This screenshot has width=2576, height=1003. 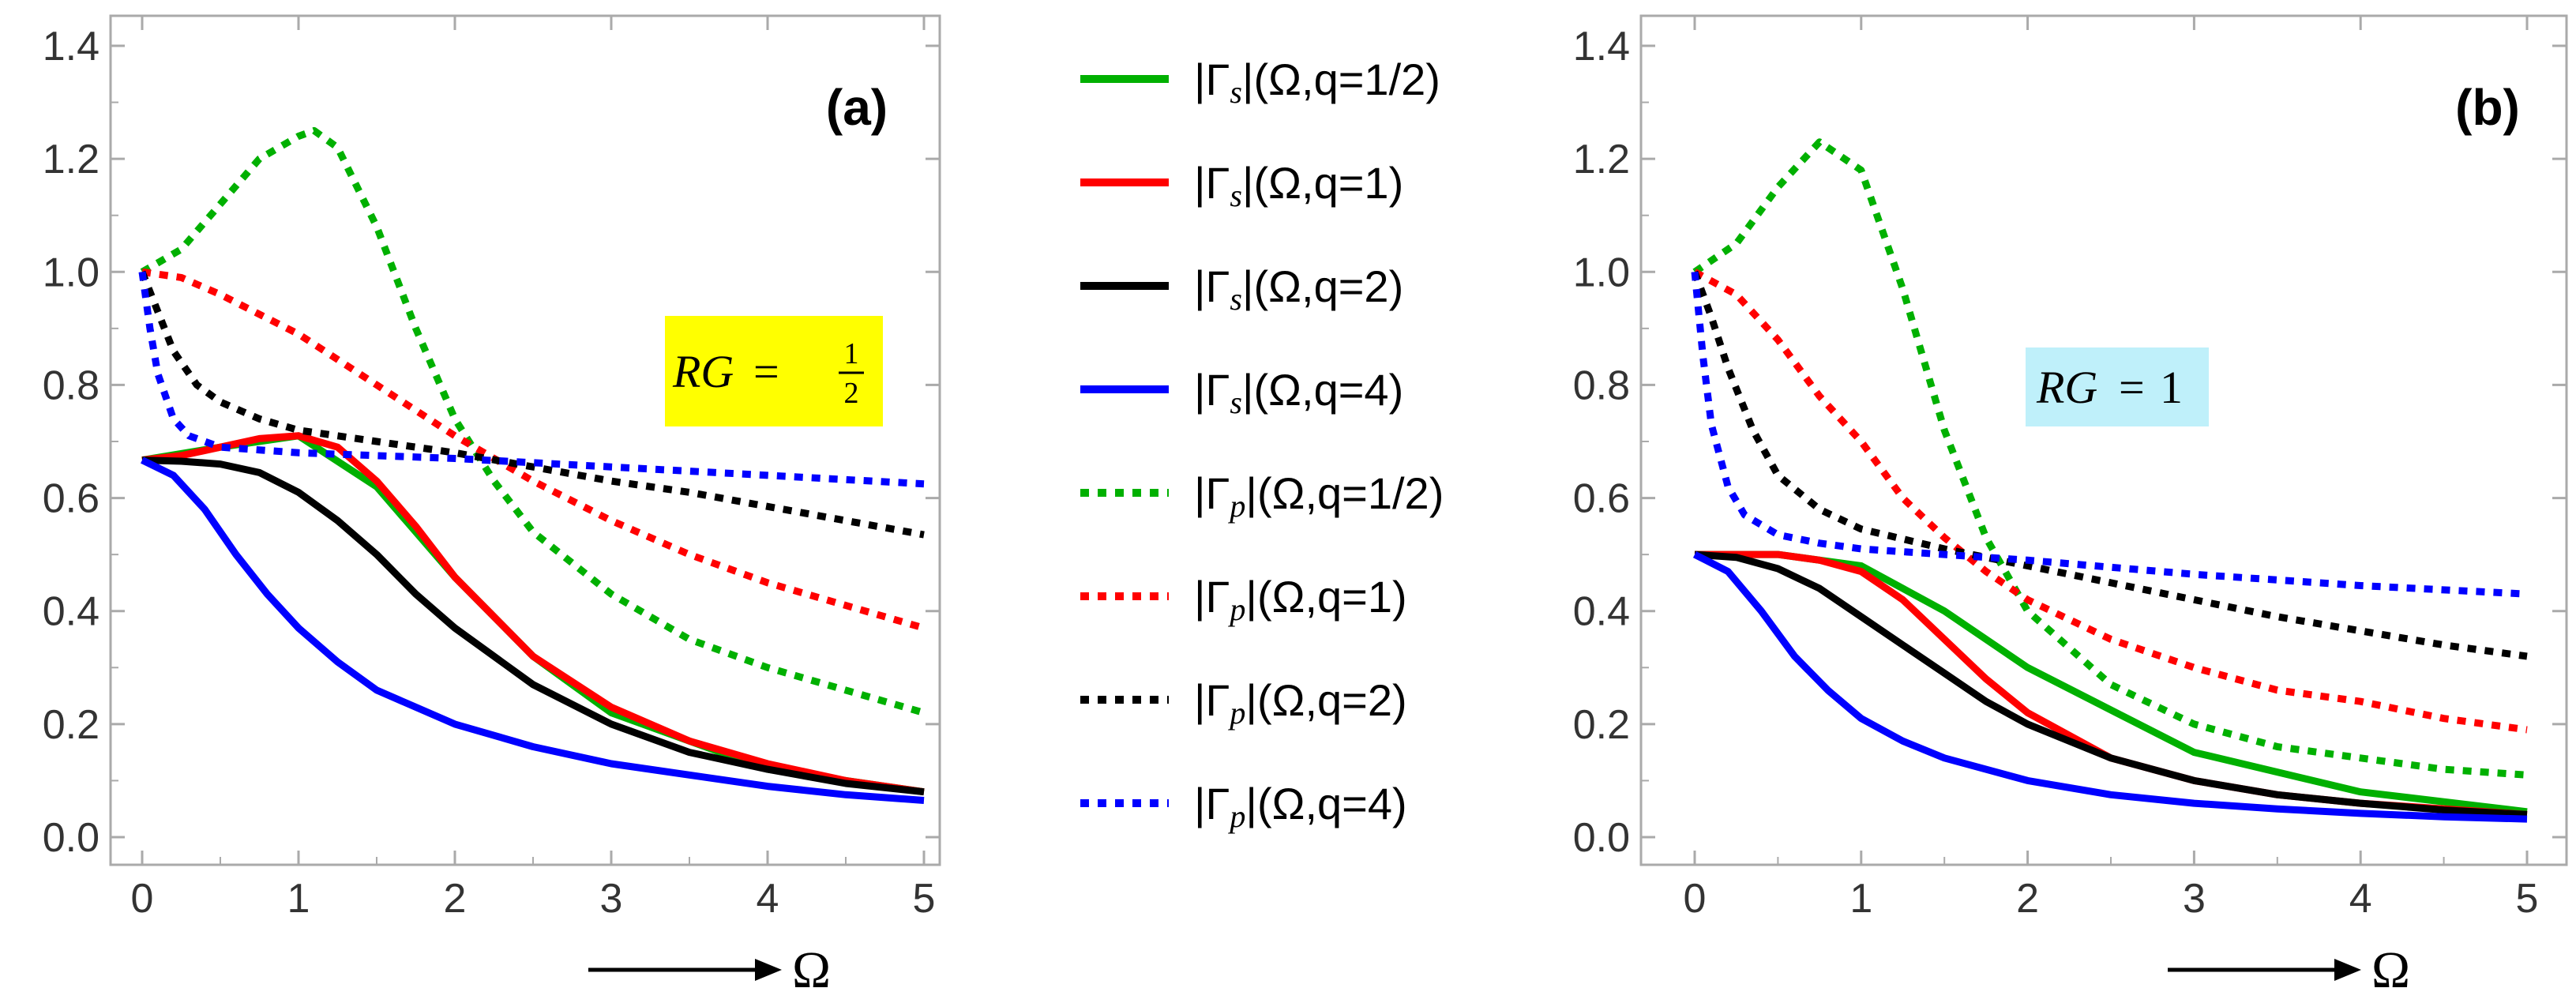 I want to click on panel-b-x-tick-label: 2, so click(x=2027, y=899).